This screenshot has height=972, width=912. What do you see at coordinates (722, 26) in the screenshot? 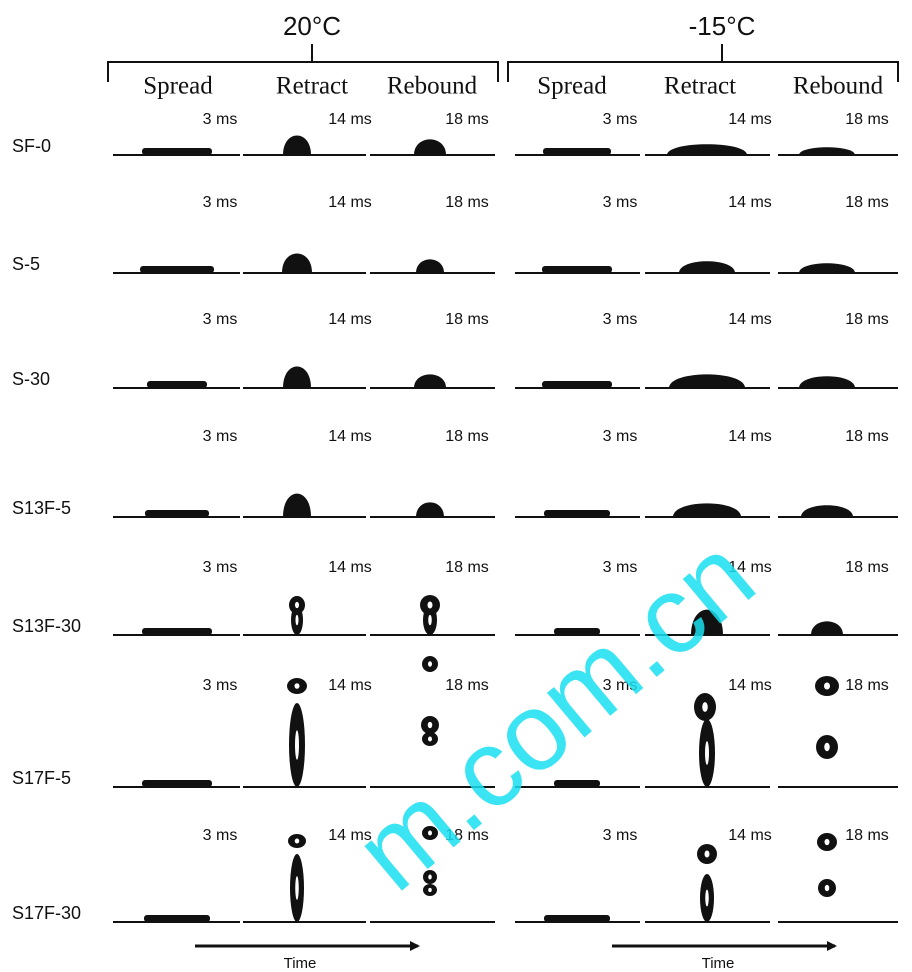
I see `temperature: -15°C` at bounding box center [722, 26].